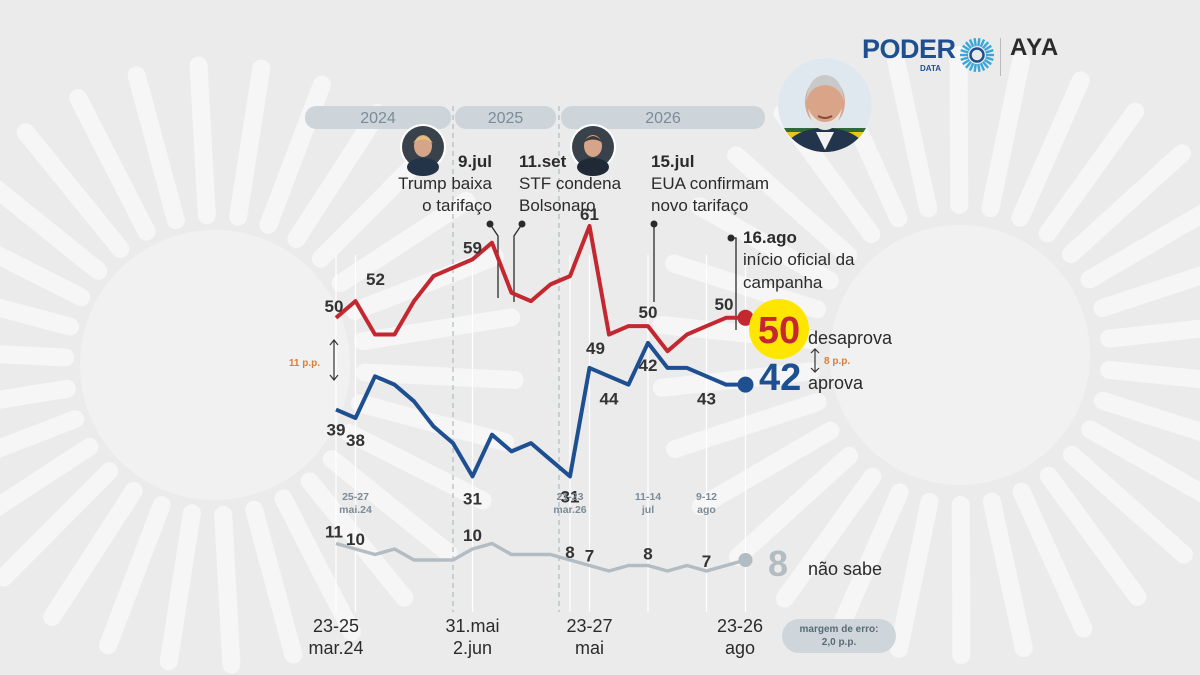 Image resolution: width=1200 pixels, height=675 pixels. Describe the element at coordinates (423, 150) in the screenshot. I see `trump-portrait-icon` at that location.